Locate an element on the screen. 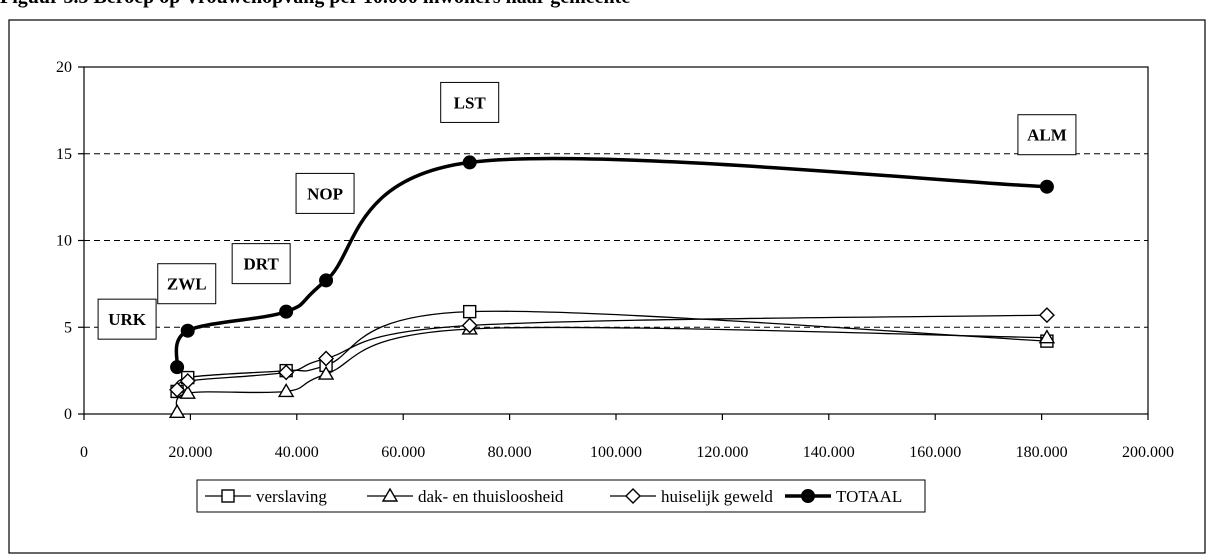 This screenshot has height=556, width=1212. x-tick-label: 100.000 is located at coordinates (616, 452).